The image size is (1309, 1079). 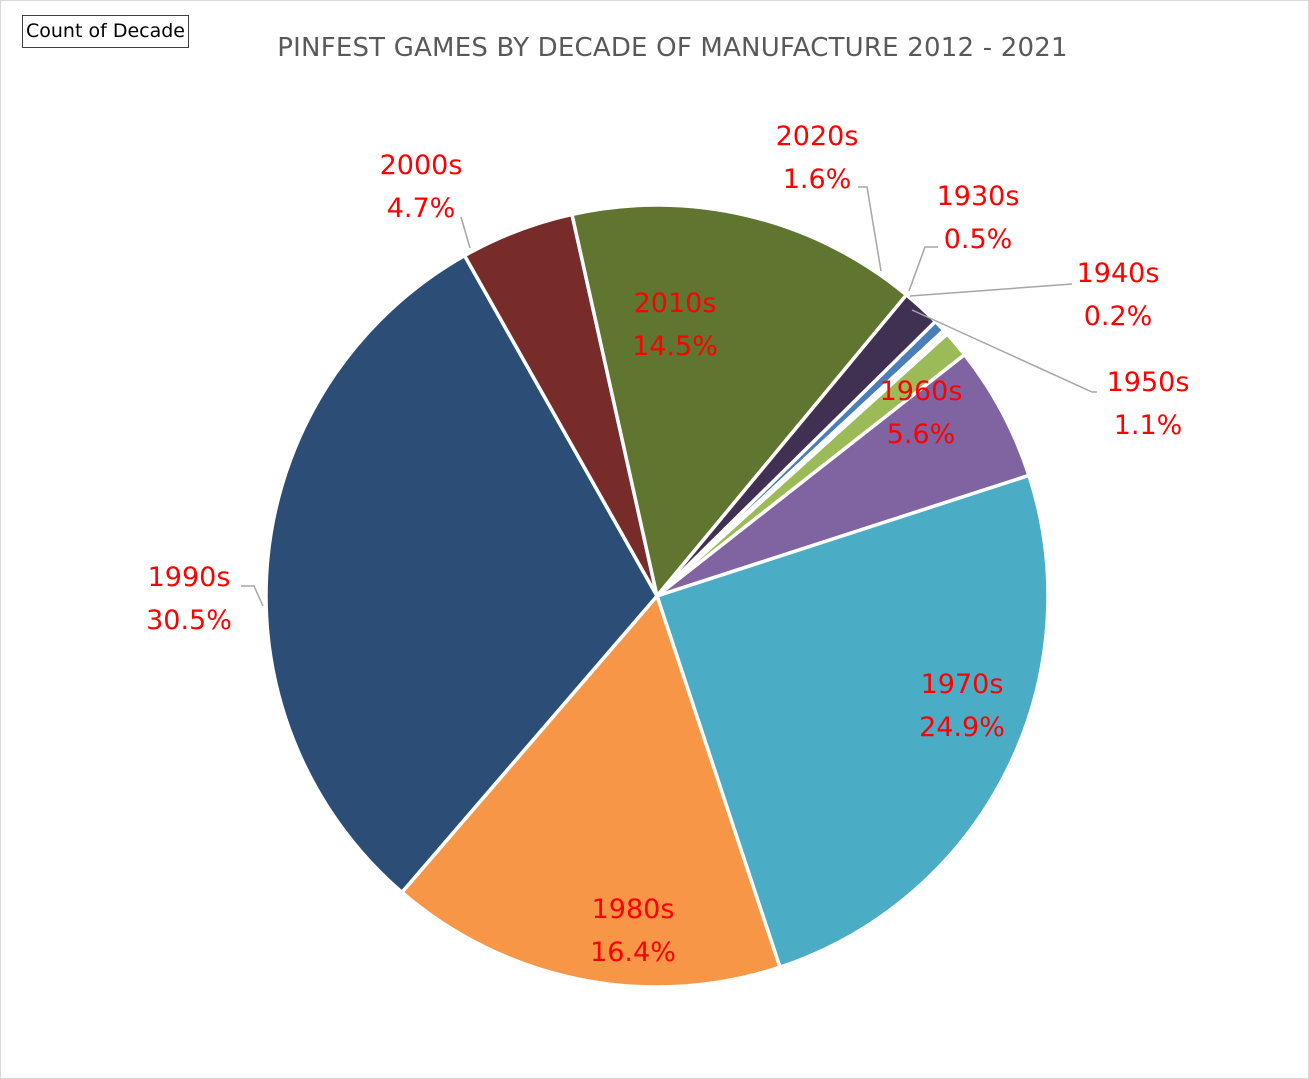 I want to click on data-label-category-1960s: 1960s, so click(x=921, y=391).